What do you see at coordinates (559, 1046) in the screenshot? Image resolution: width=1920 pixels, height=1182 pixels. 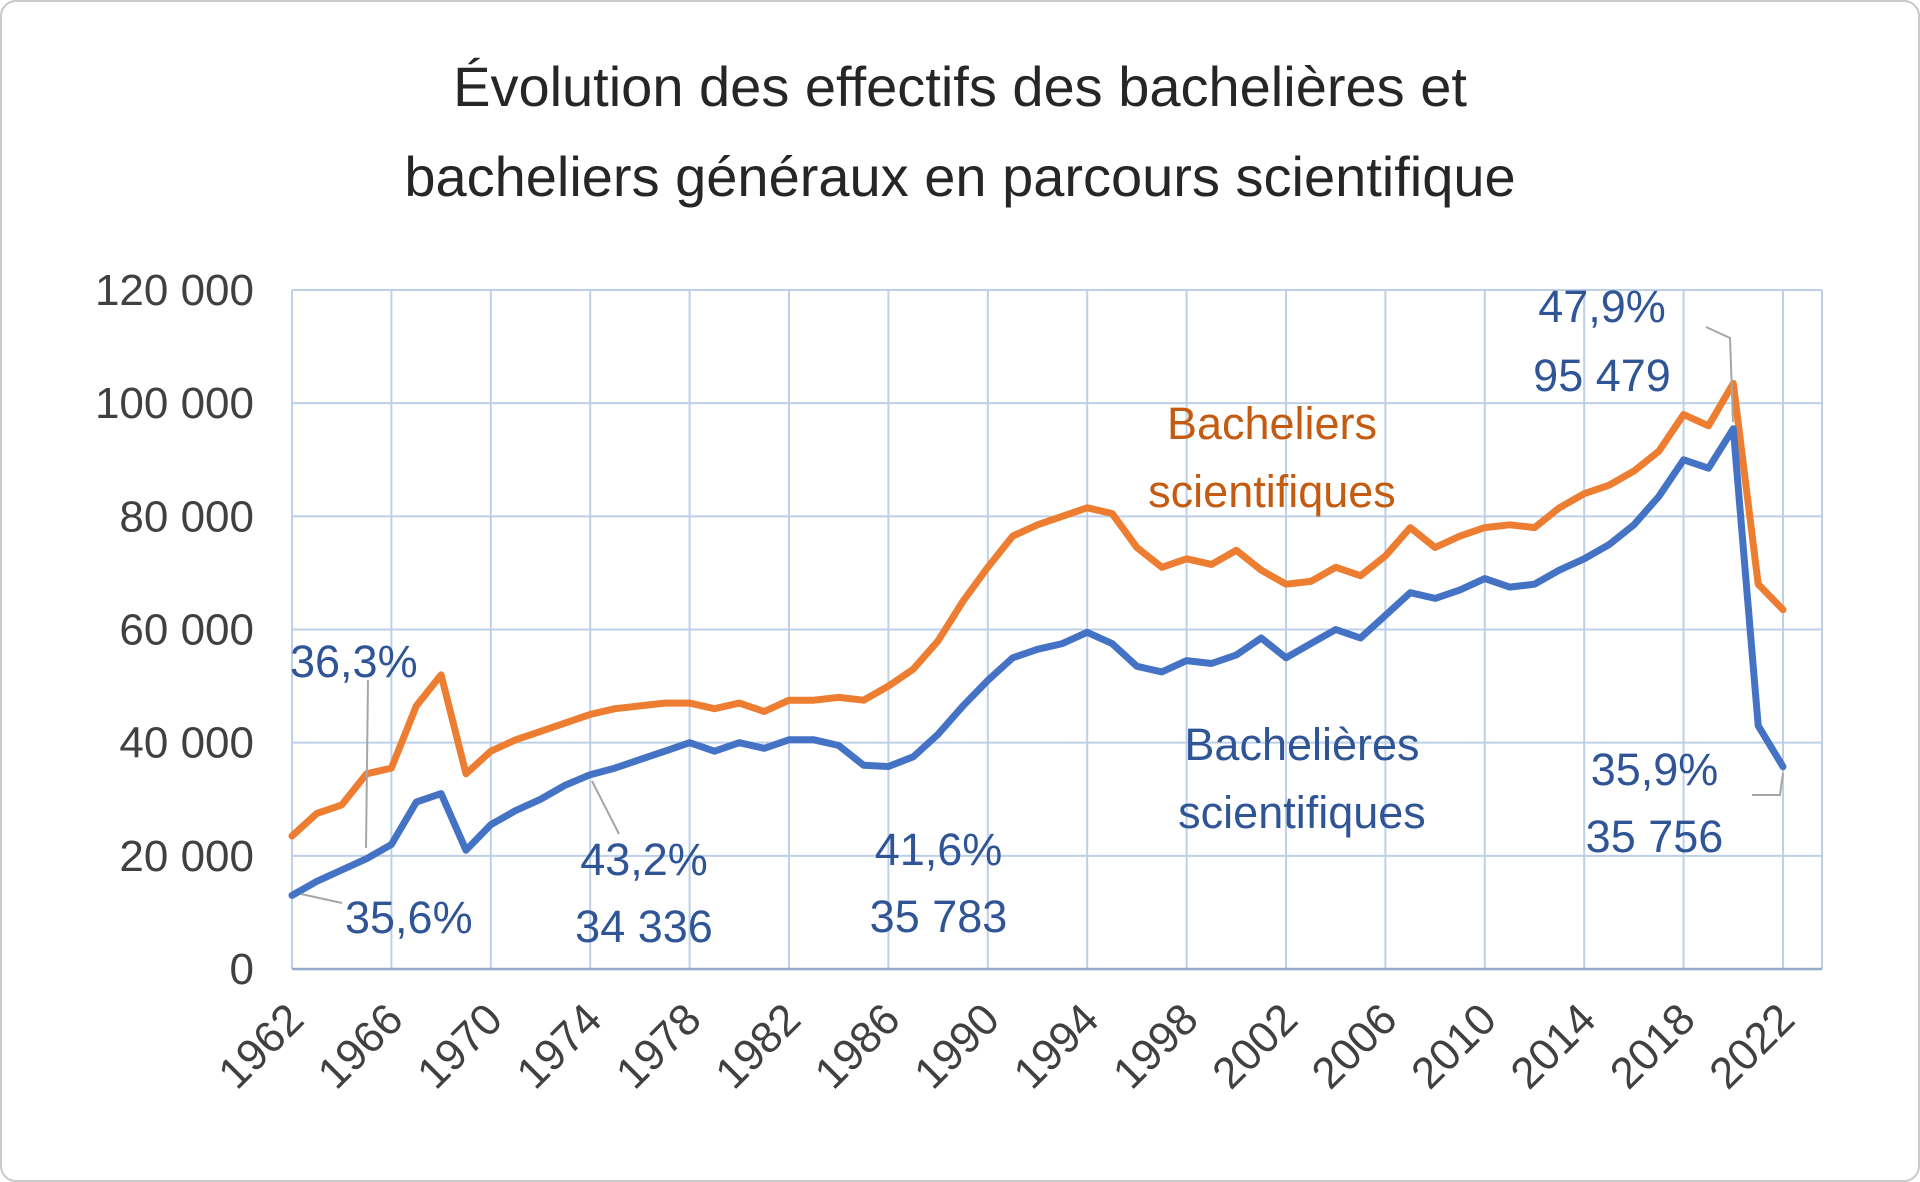 I see `x-tick-label: 1974` at bounding box center [559, 1046].